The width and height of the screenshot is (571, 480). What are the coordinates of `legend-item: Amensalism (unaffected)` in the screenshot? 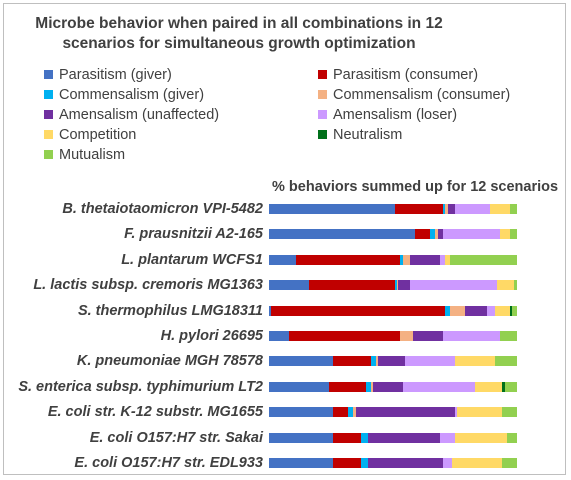 It's located at (181, 114).